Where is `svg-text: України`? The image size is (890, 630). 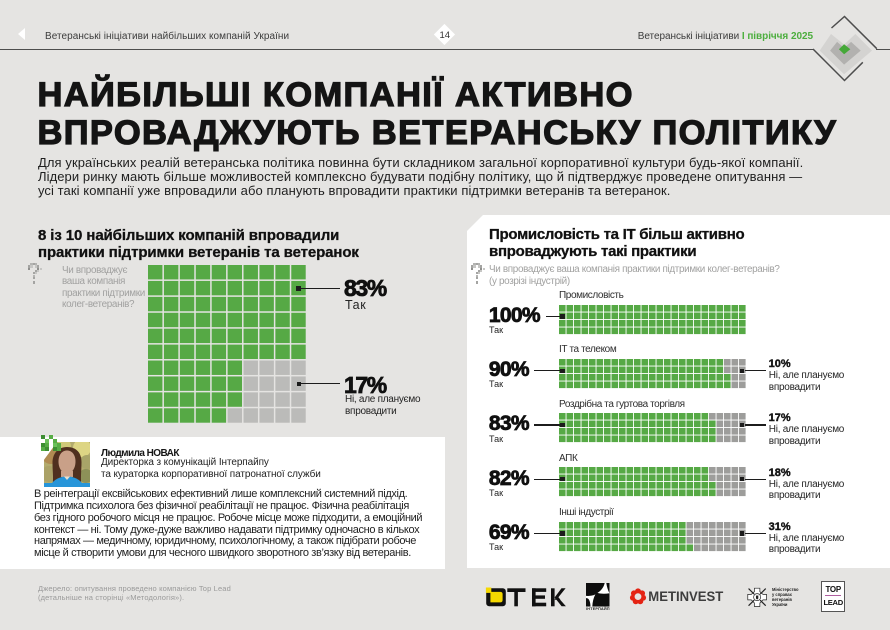
svg-text: України is located at coordinates (780, 604).